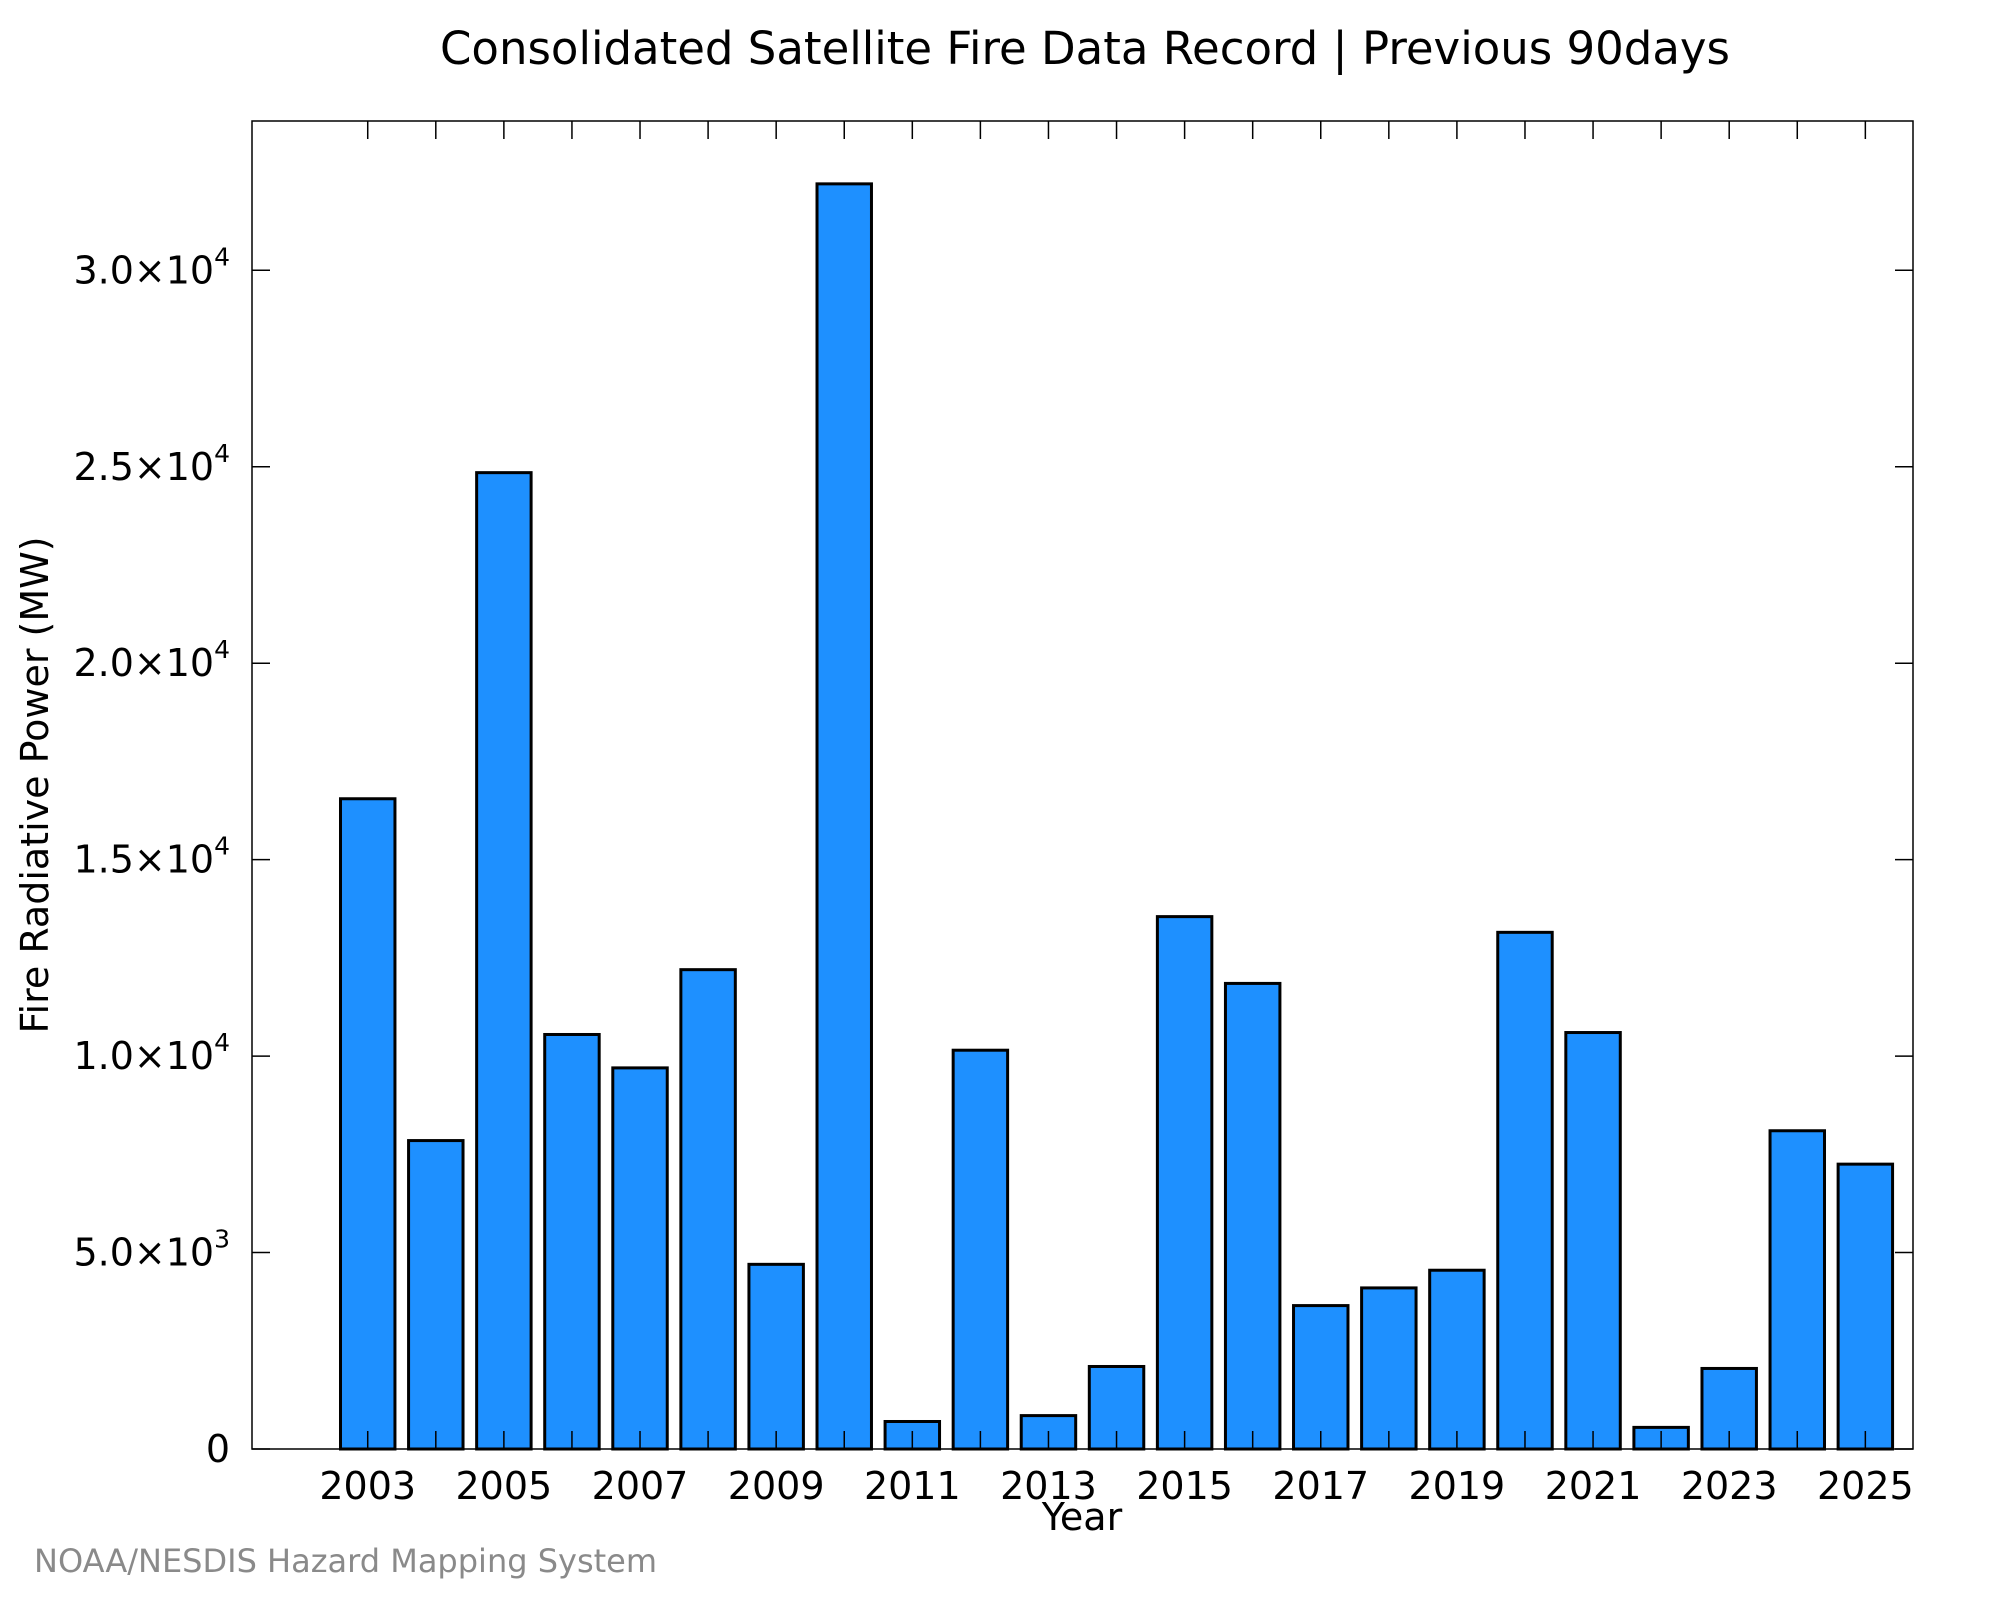  I want to click on x-tick-label: 2005, so click(504, 1486).